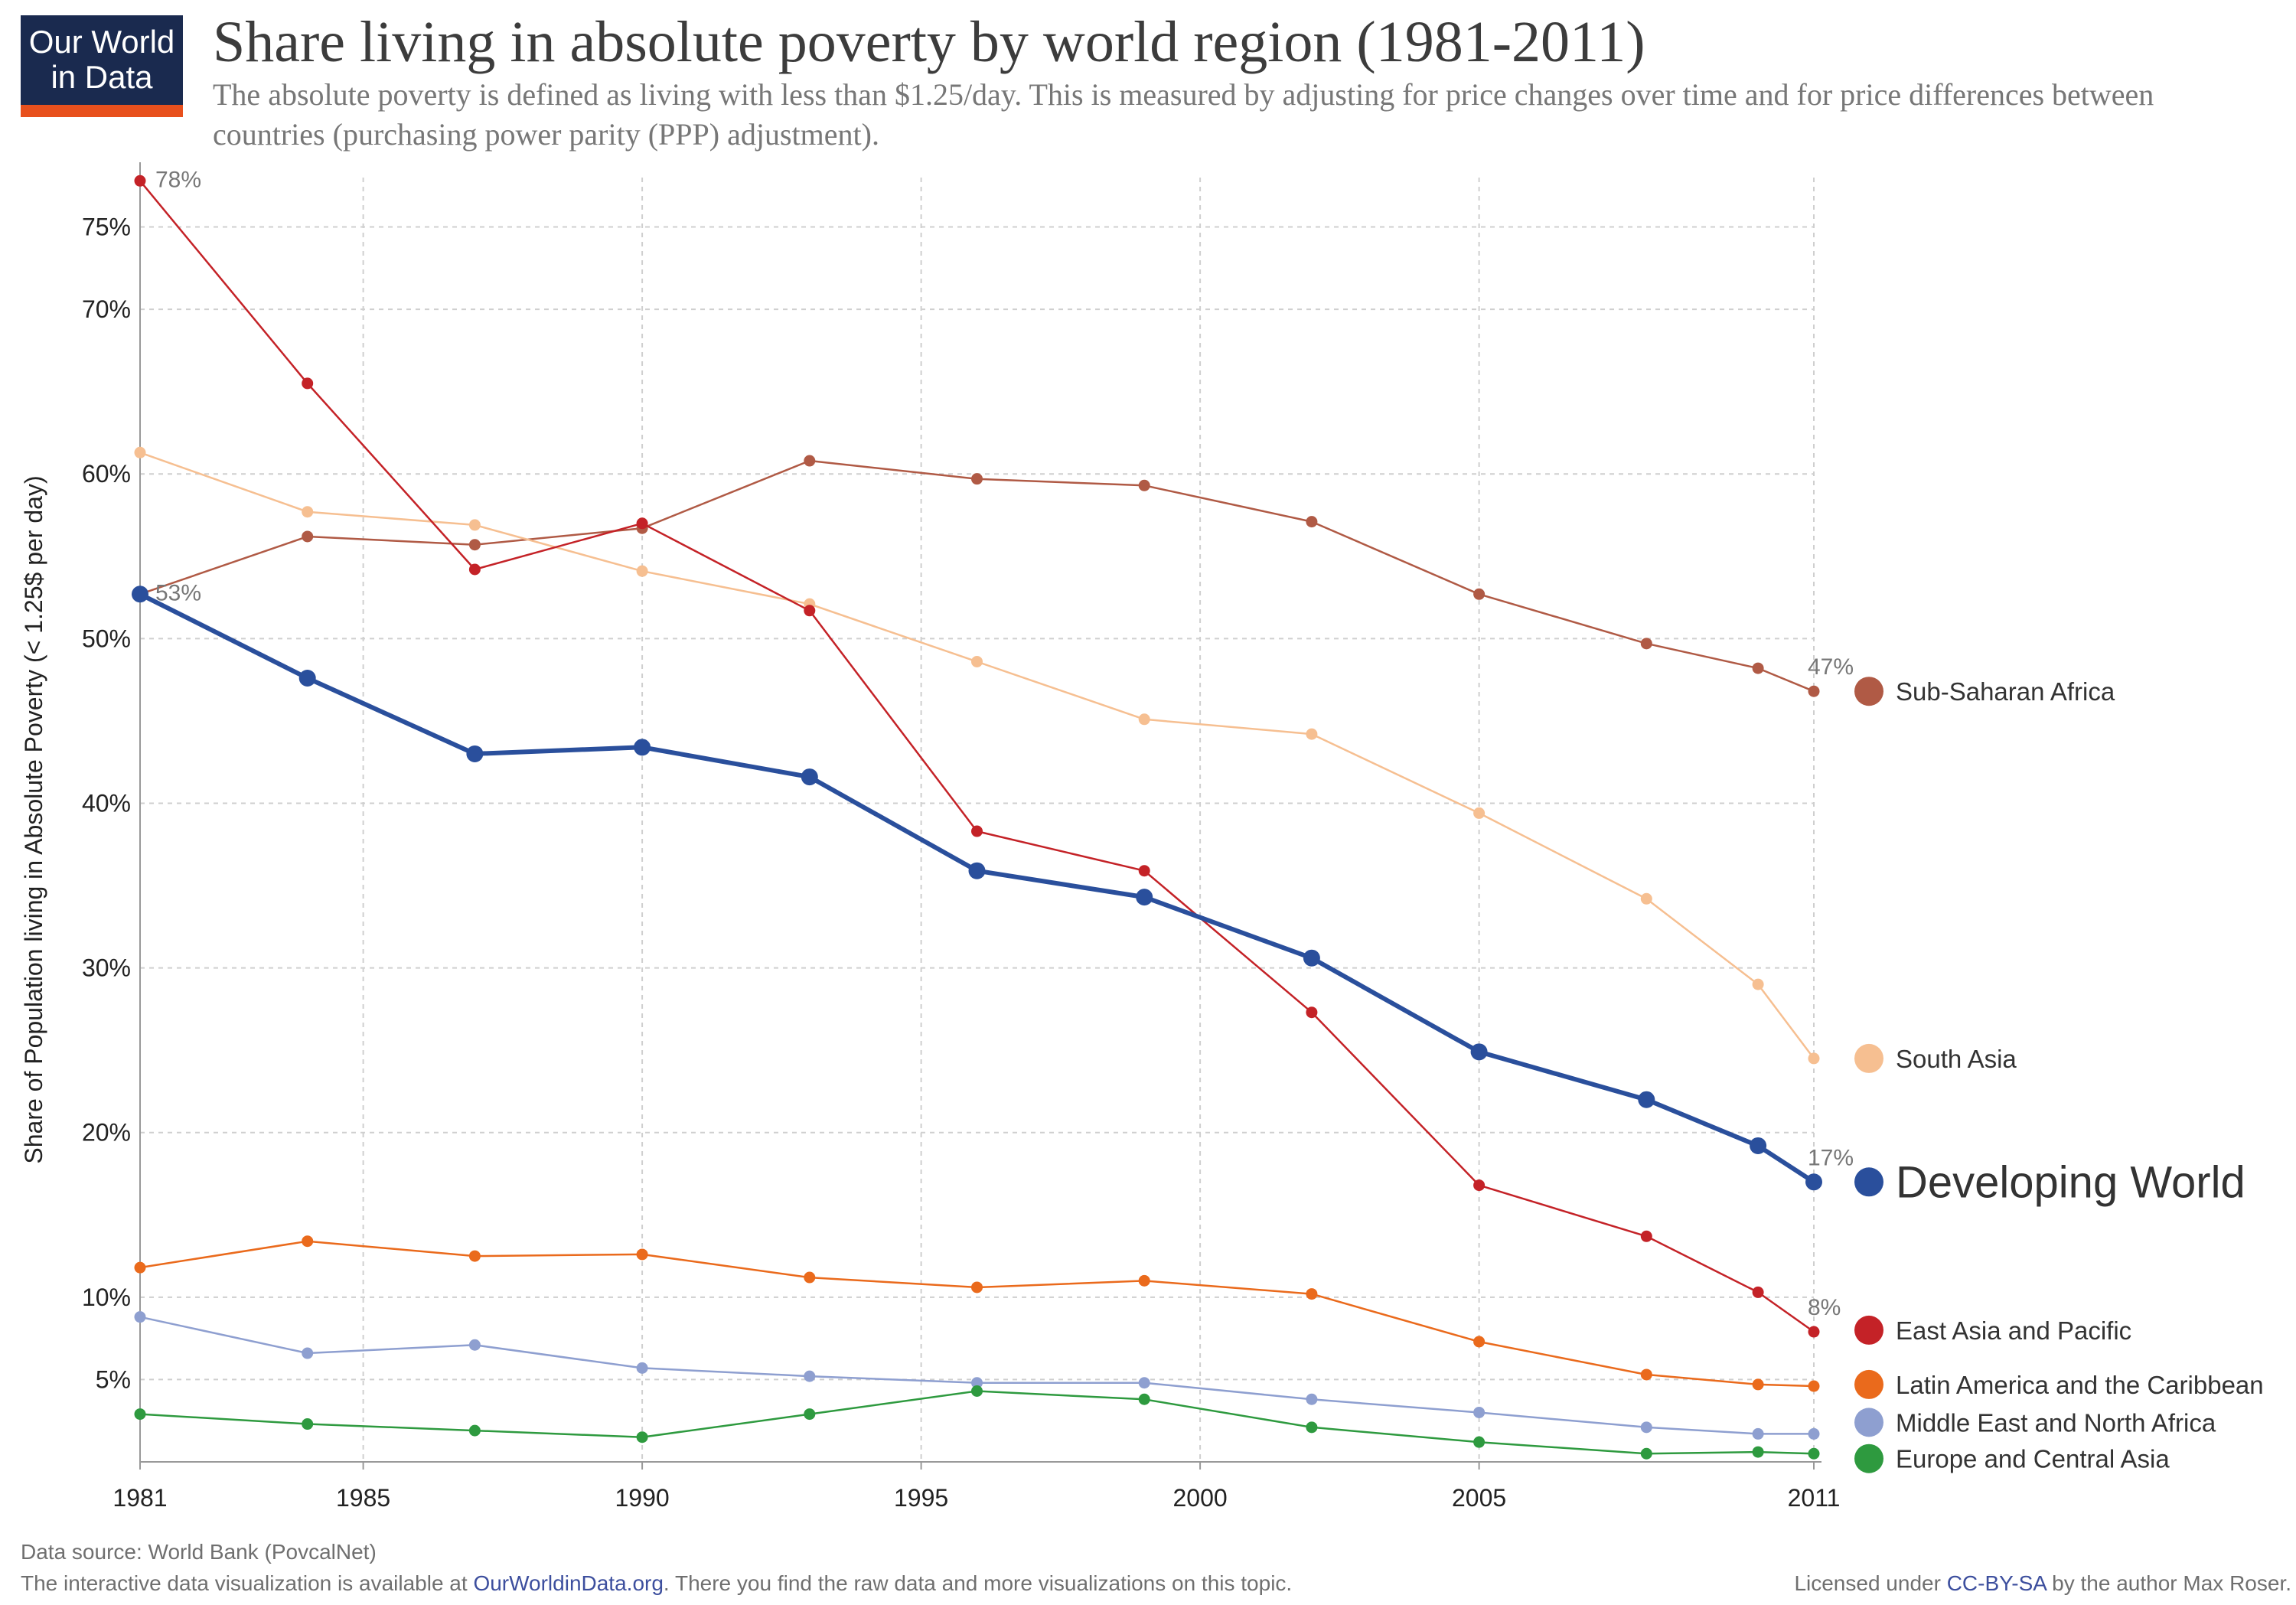 Image resolution: width=2296 pixels, height=1605 pixels. Describe the element at coordinates (106, 309) in the screenshot. I see `y-tick-label: 70%` at that location.